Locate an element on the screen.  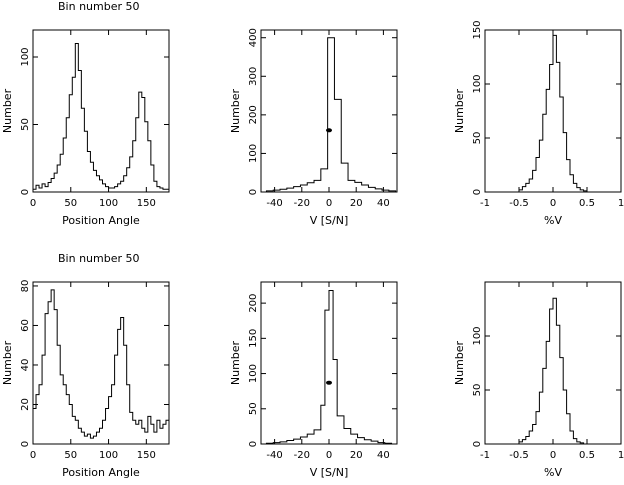
panel-r1c1-xtick-label: 50 is located at coordinates (70, 203).